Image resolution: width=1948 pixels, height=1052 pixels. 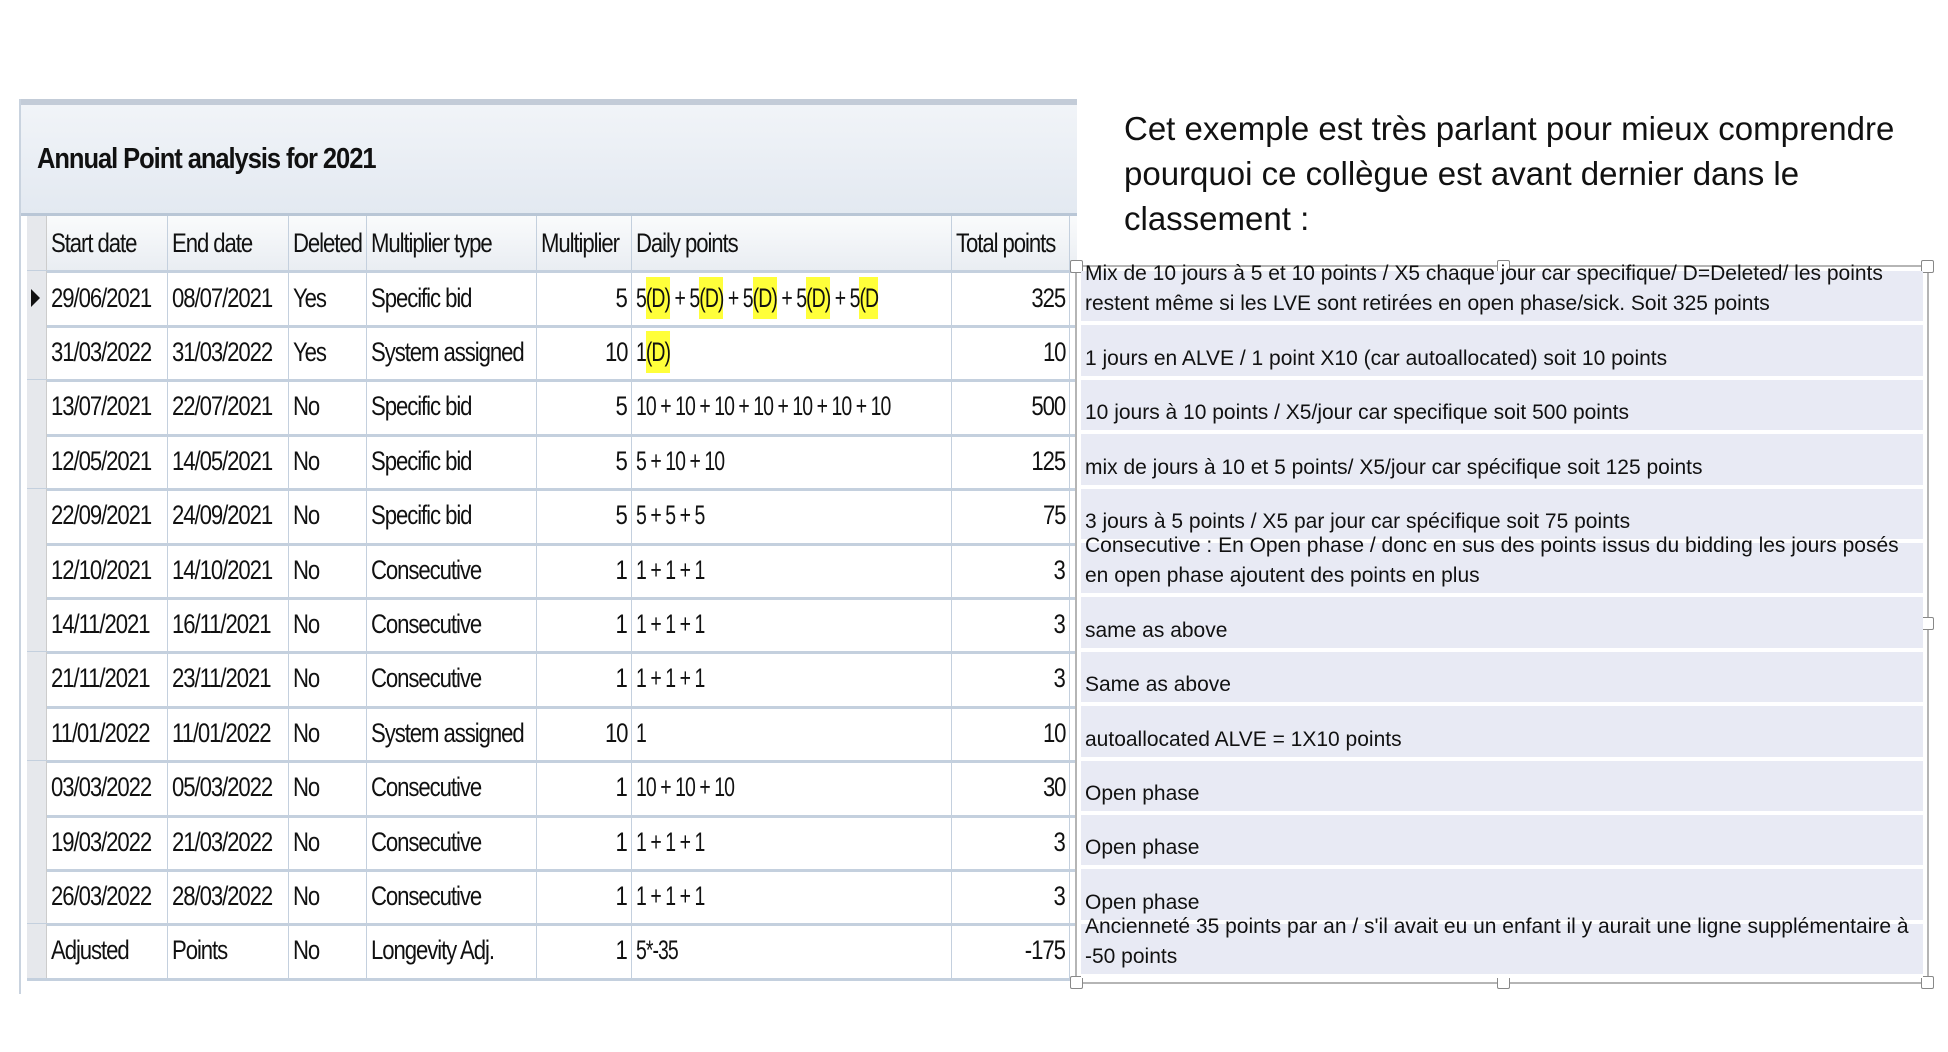 What do you see at coordinates (1076, 266) in the screenshot?
I see `resize-handle-top-left` at bounding box center [1076, 266].